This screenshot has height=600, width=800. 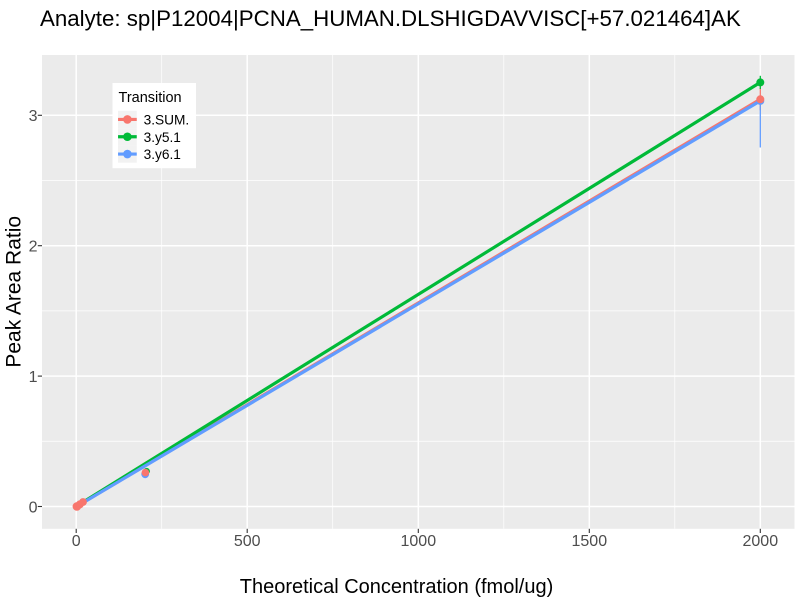 I want to click on svg-text: Peak Area Ratio, so click(x=14, y=292).